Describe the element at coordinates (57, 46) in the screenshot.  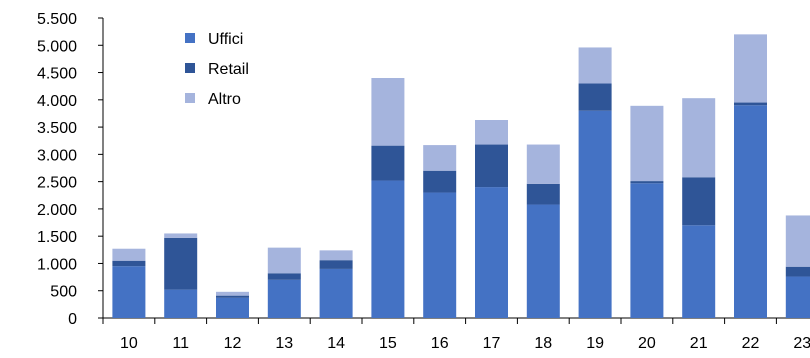
I see `y-tick-label: 5.000` at that location.